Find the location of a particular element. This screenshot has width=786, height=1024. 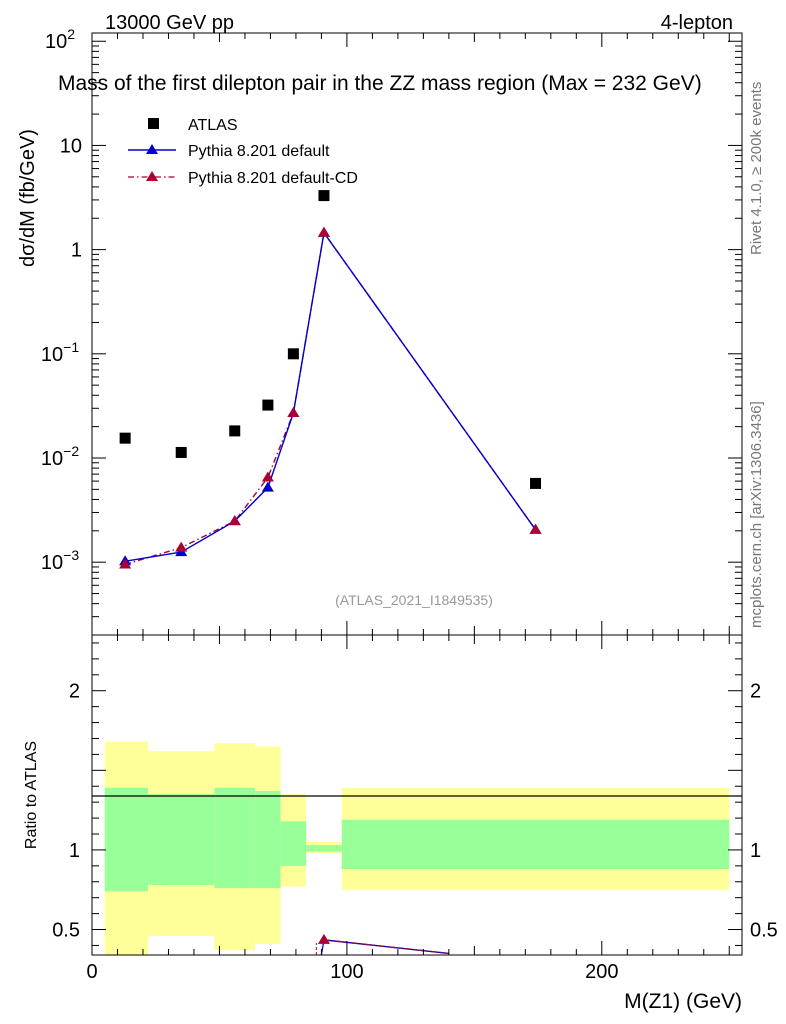

header-energy-label: 13000 GeV pp is located at coordinates (169, 23).